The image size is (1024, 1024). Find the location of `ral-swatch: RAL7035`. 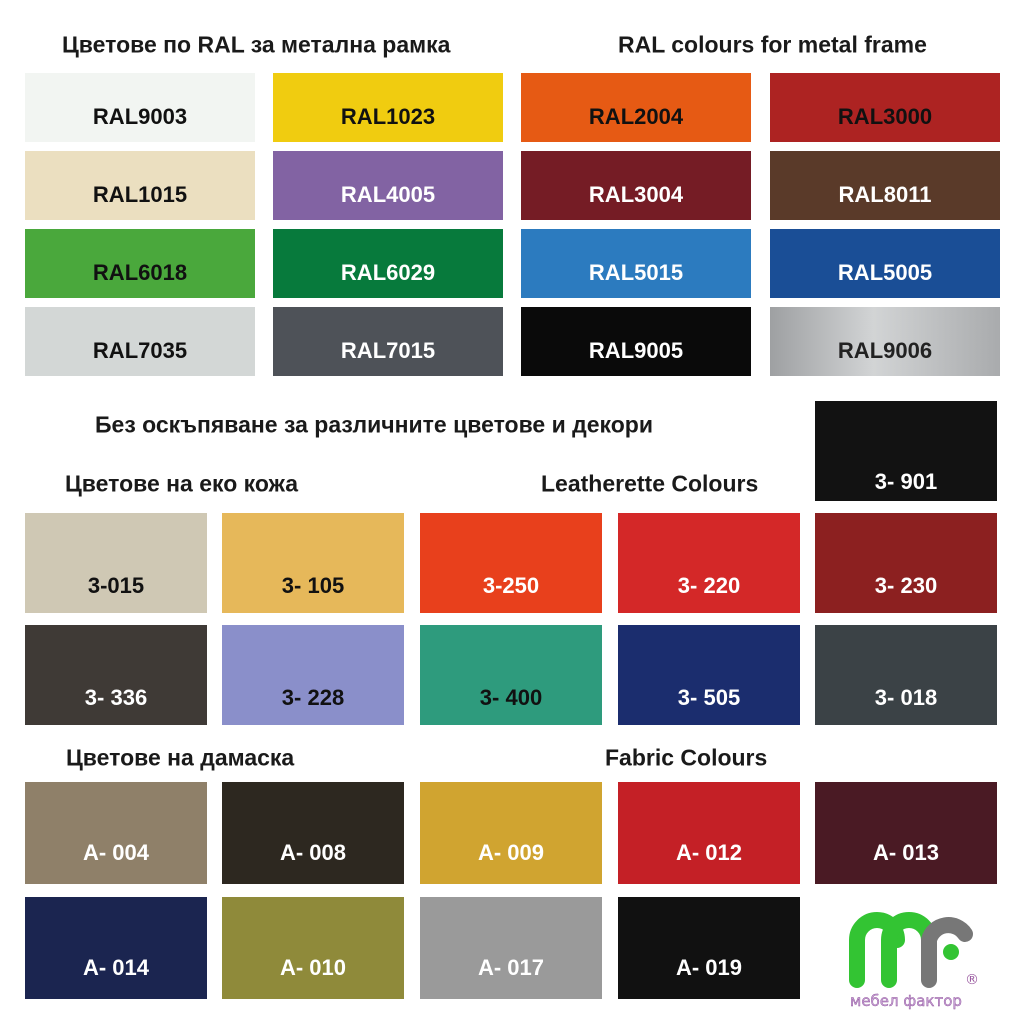

ral-swatch: RAL7035 is located at coordinates (140, 341).